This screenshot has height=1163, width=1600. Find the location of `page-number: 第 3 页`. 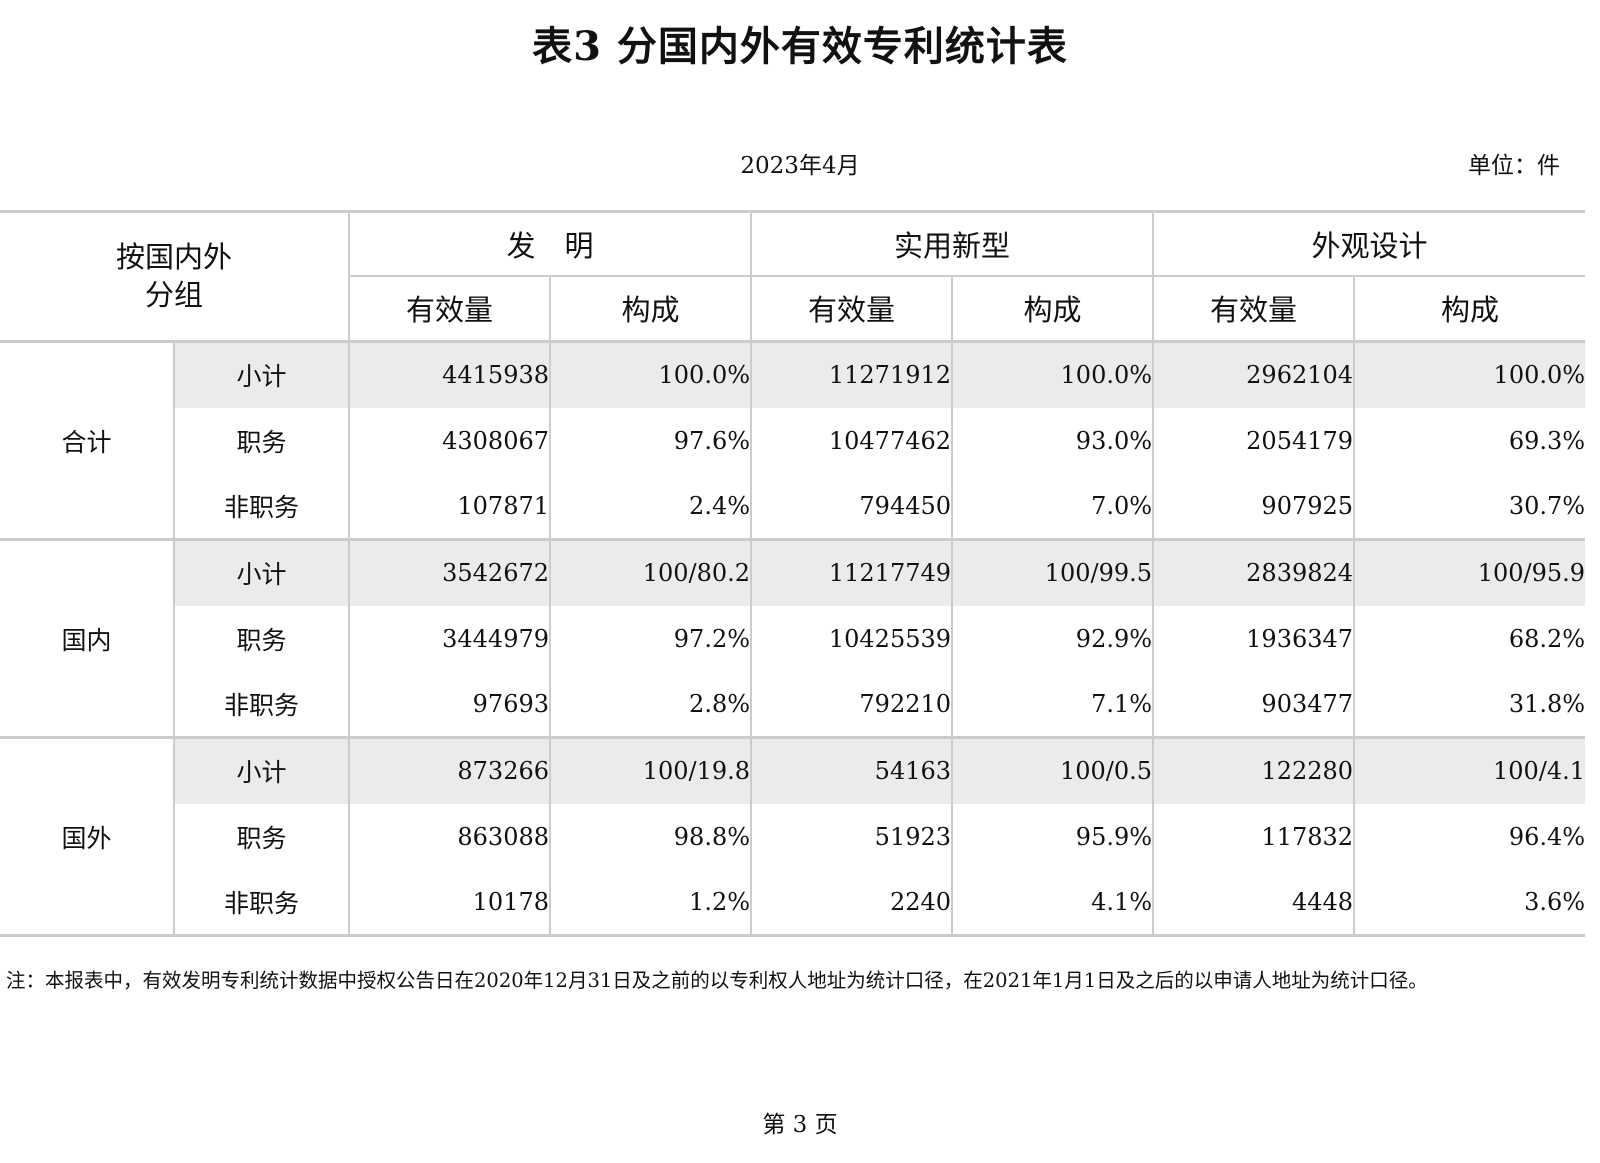

page-number: 第 3 页 is located at coordinates (800, 1125).